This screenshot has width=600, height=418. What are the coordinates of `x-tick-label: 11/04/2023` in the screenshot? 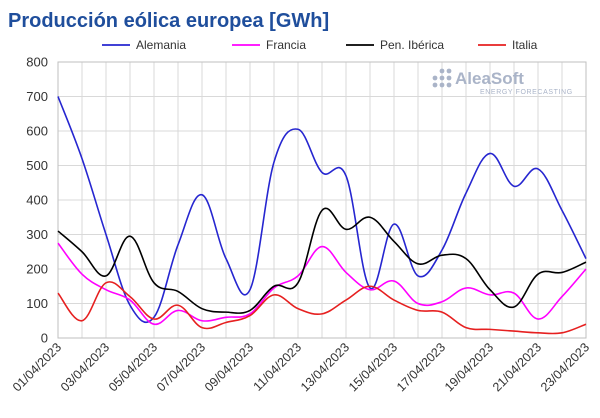 It's located at (278, 367).